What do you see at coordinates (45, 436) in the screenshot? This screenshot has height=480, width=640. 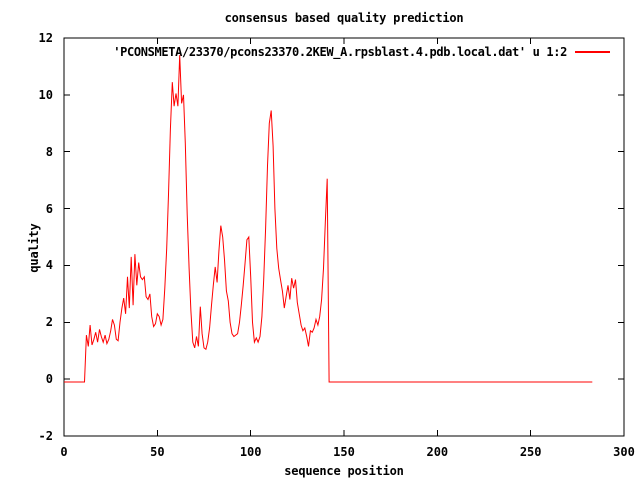 I see `y-tick-label: -2` at bounding box center [45, 436].